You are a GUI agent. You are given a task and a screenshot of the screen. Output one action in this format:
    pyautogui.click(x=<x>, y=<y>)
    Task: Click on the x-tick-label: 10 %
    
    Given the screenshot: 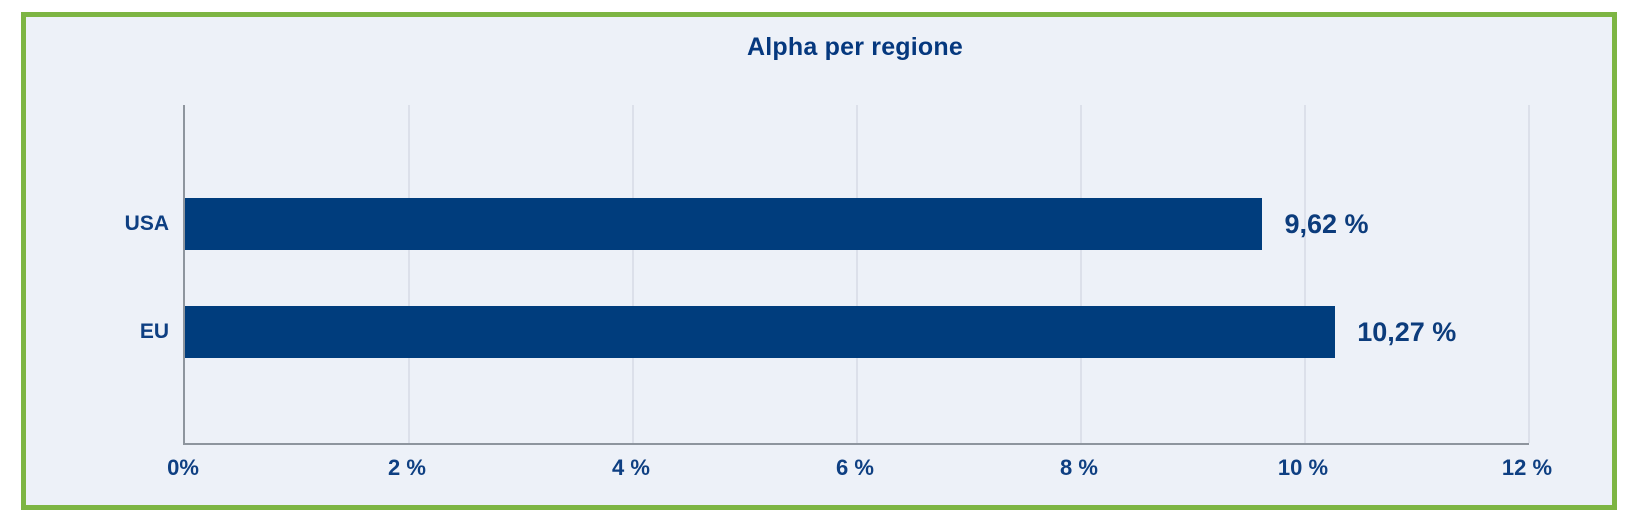 What is the action you would take?
    pyautogui.click(x=1303, y=467)
    